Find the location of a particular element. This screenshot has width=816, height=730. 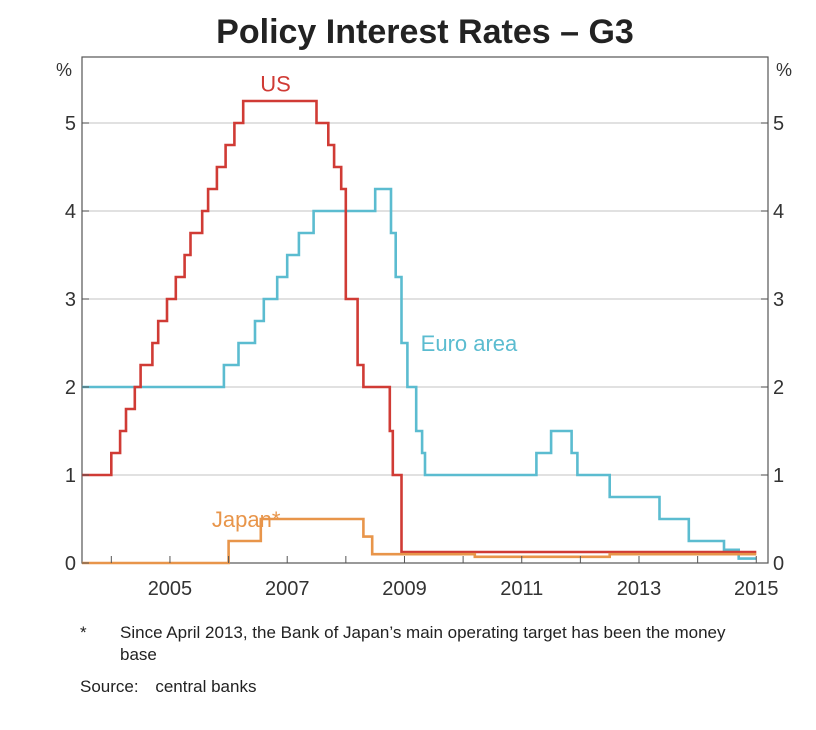

x-tick-label: 2009 is located at coordinates (404, 589).